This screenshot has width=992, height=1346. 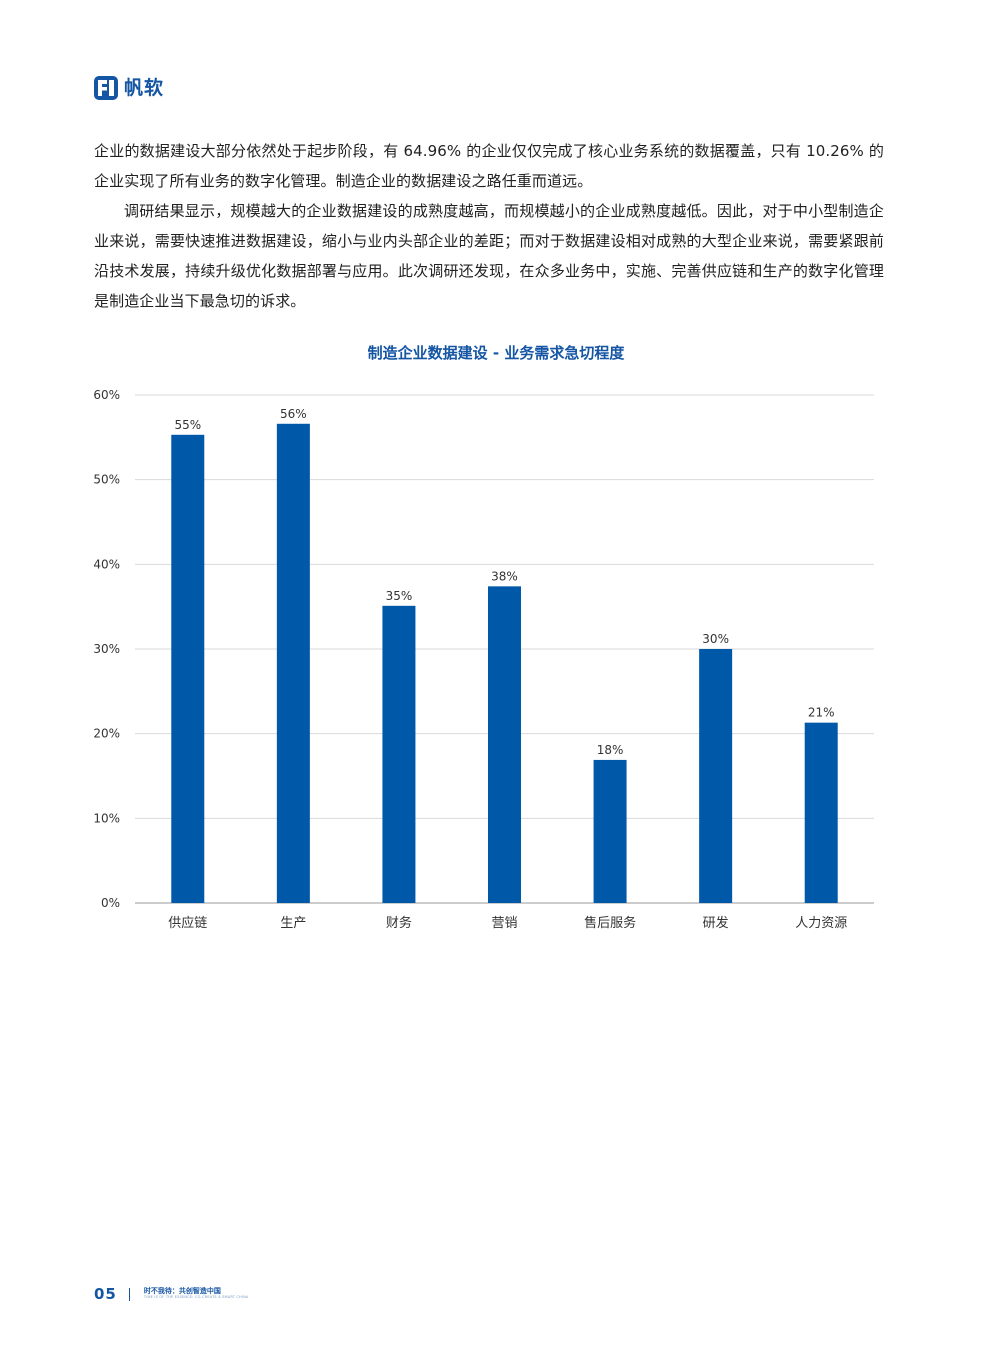 What do you see at coordinates (821, 923) in the screenshot?
I see `x-tick-label: 人力资源` at bounding box center [821, 923].